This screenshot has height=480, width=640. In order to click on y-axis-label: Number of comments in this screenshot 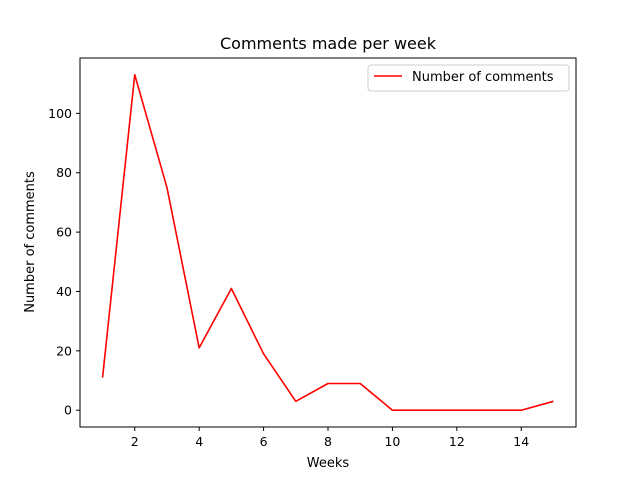, I will do `click(30, 242)`.